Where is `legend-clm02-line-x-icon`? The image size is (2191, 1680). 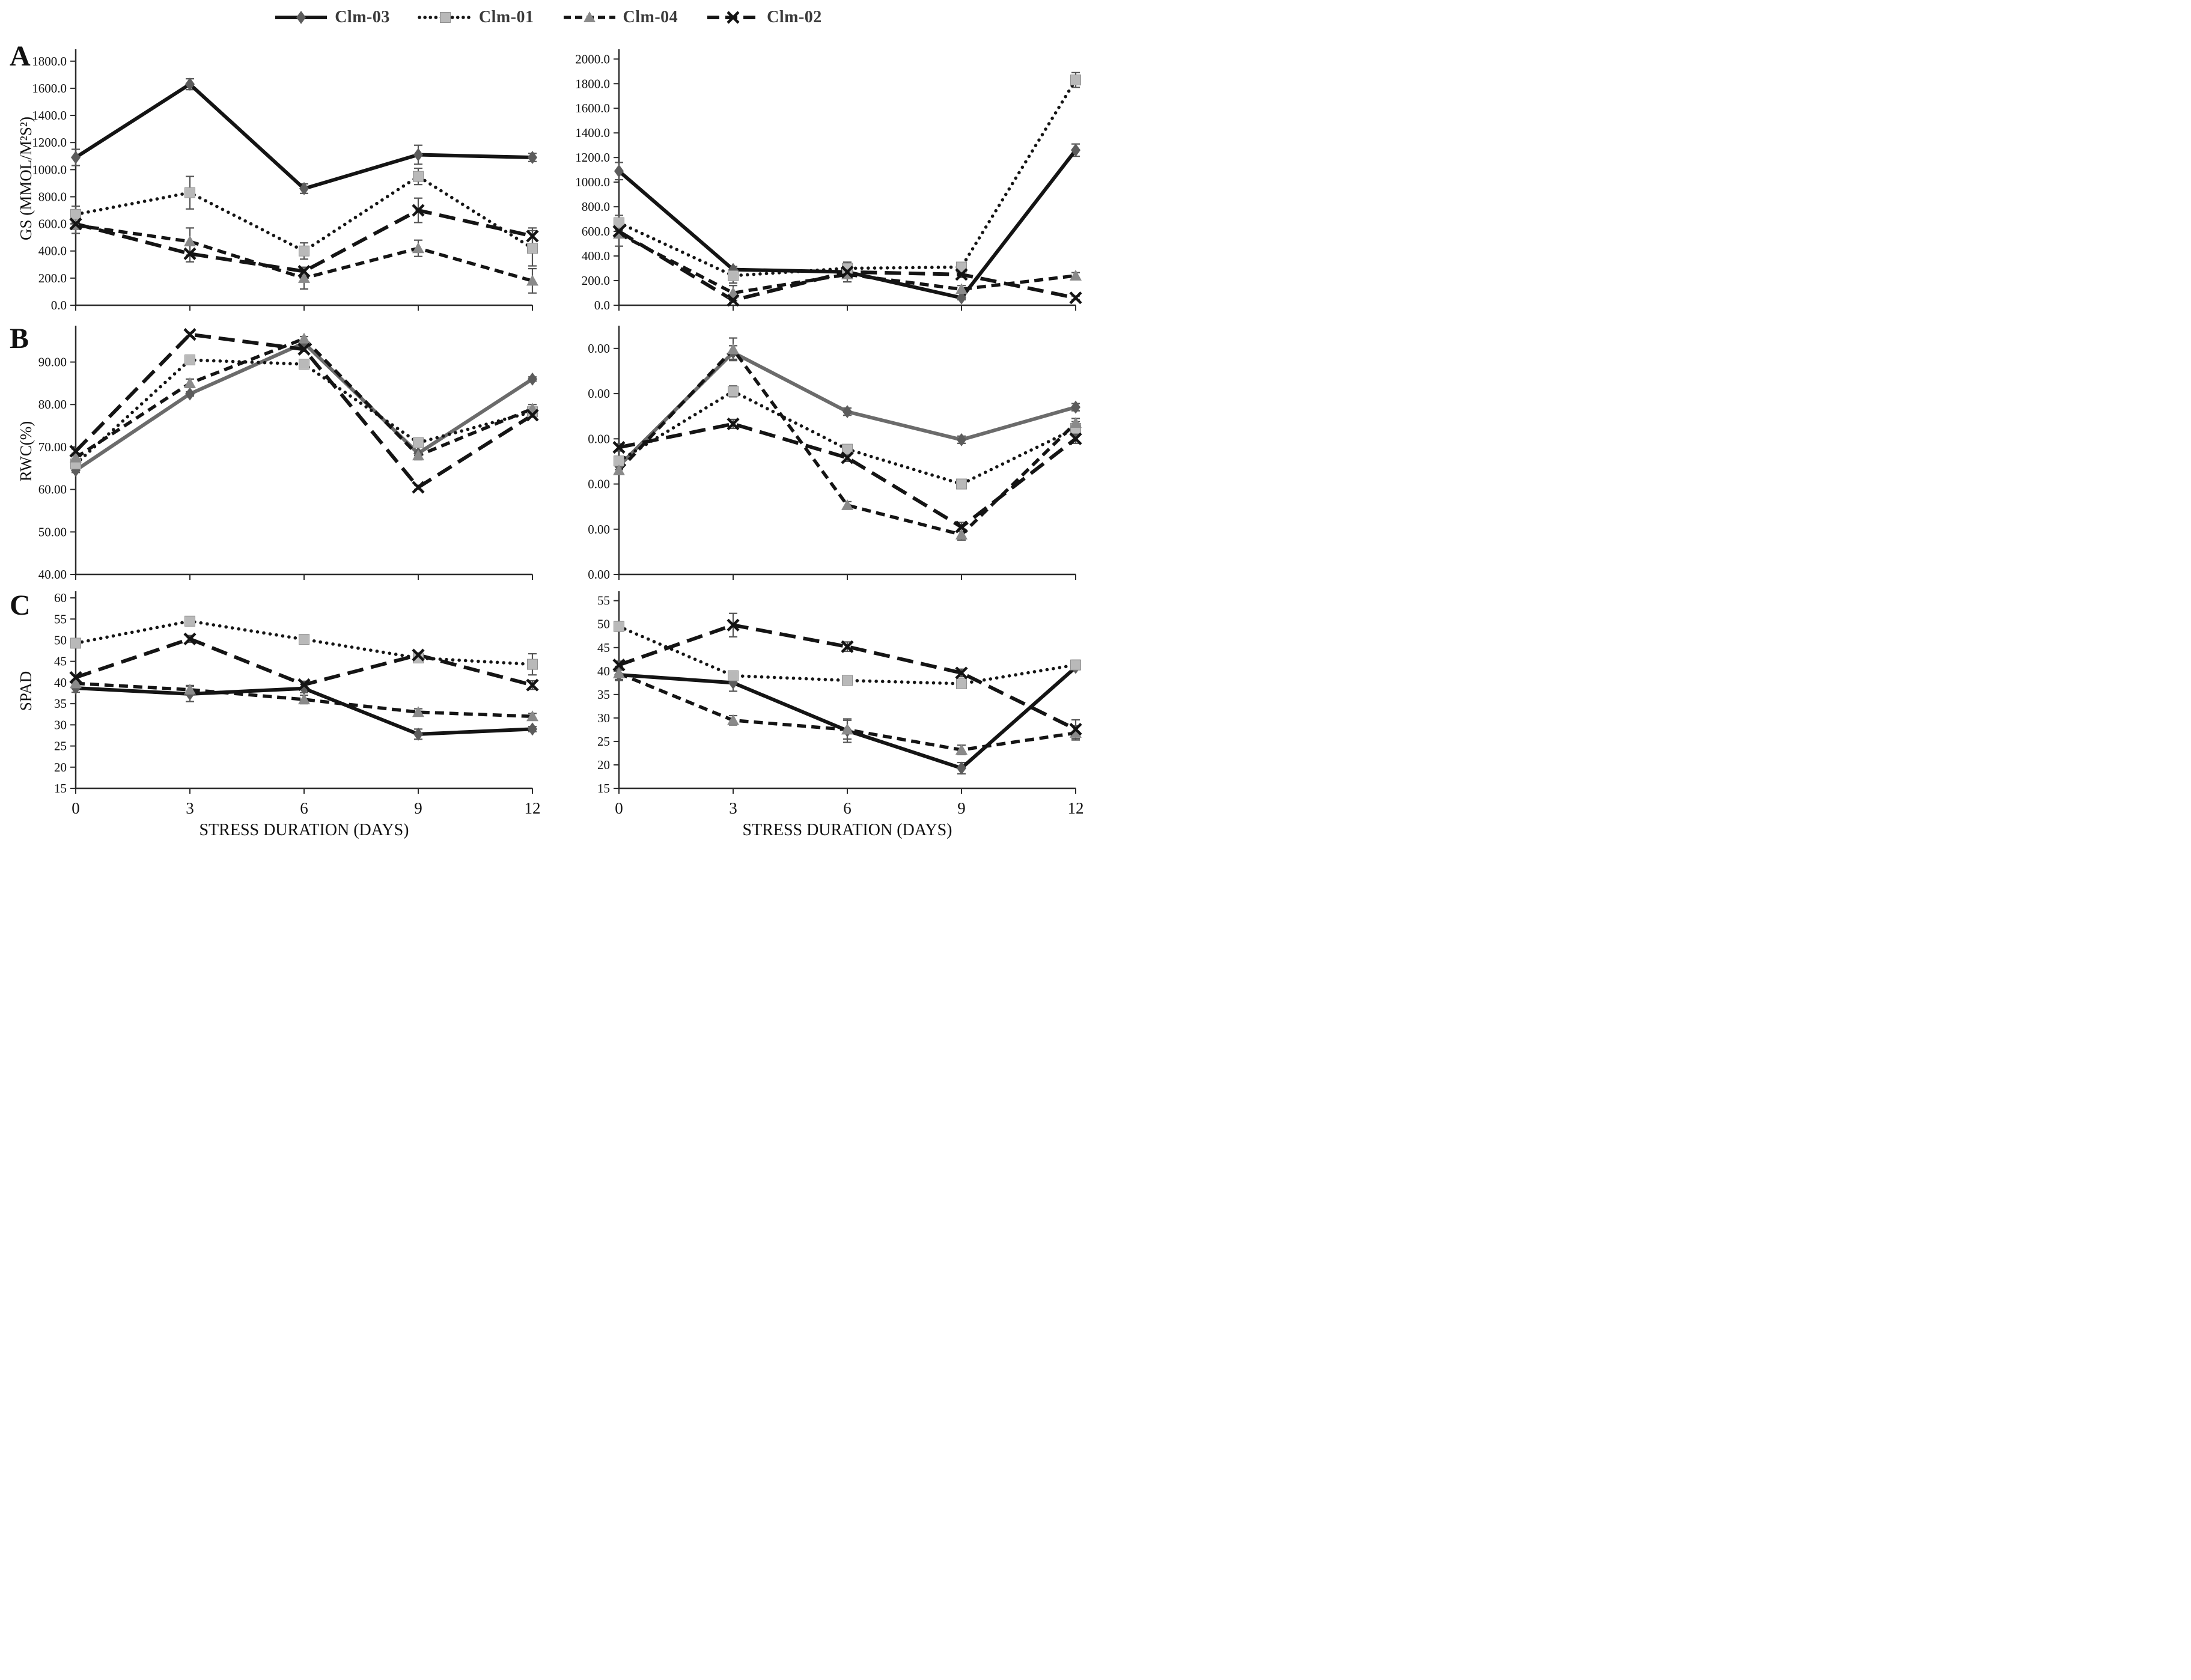
legend-clm02-line-x-icon is located at coordinates (733, 17).